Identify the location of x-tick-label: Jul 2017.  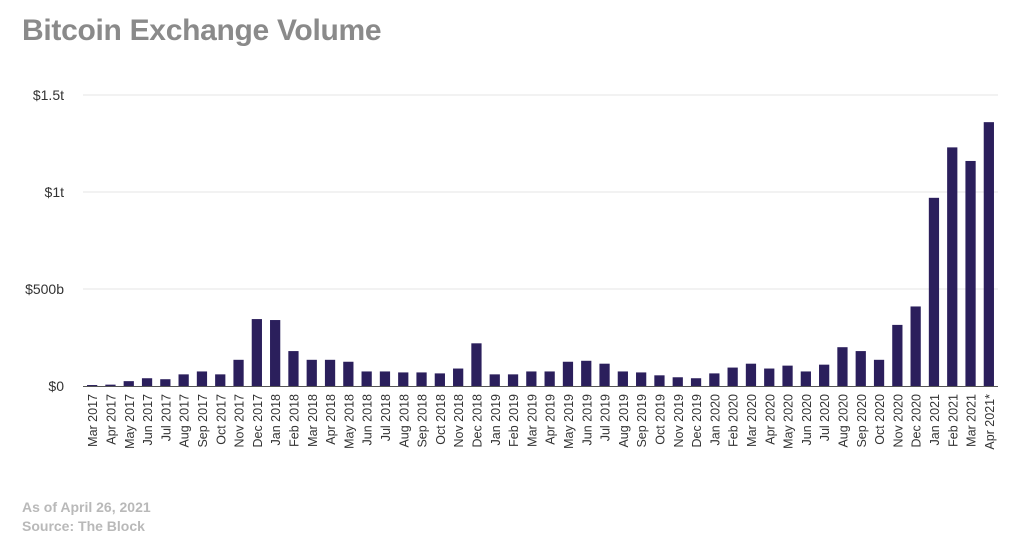
(166, 417).